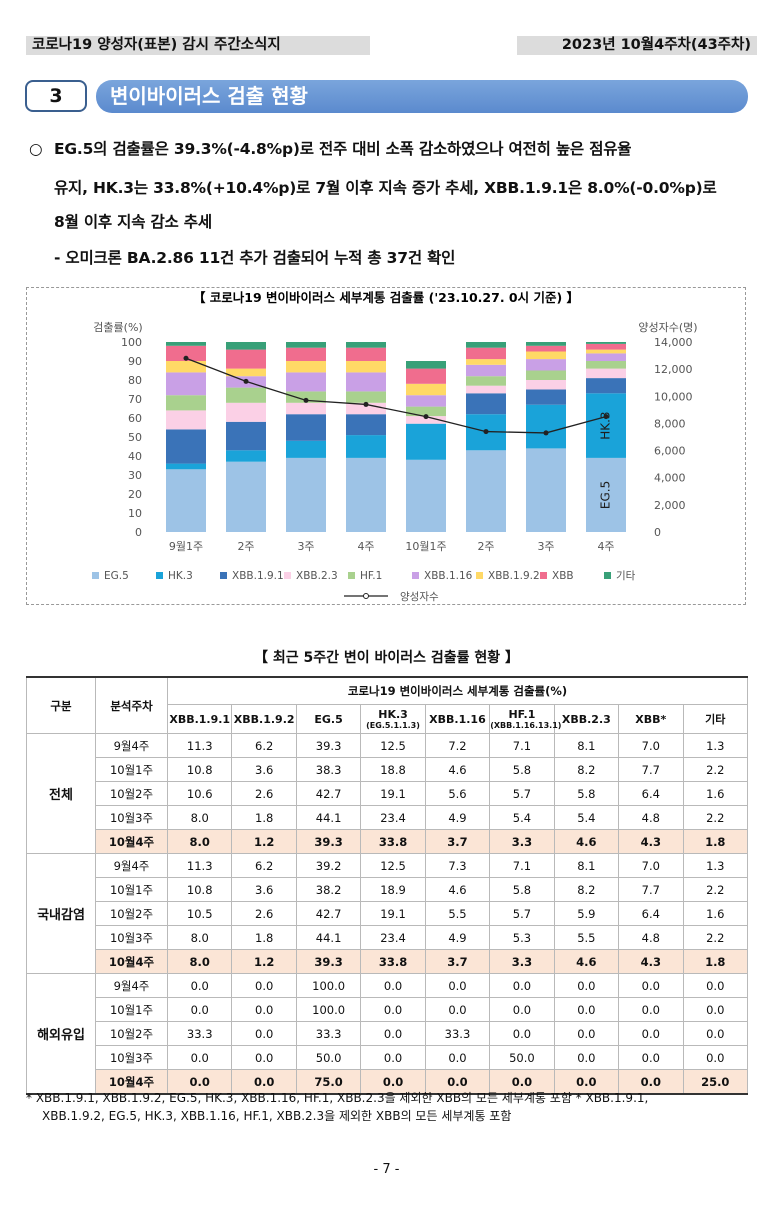 The height and width of the screenshot is (1207, 773). What do you see at coordinates (61, 705) in the screenshot?
I see `col-group-header: 구분` at bounding box center [61, 705].